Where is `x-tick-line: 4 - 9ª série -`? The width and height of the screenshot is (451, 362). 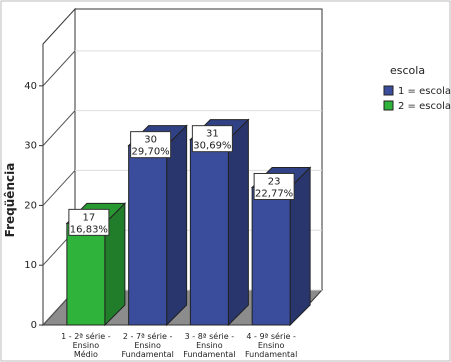 x-tick-line: 4 - 9ª série - is located at coordinates (271, 336).